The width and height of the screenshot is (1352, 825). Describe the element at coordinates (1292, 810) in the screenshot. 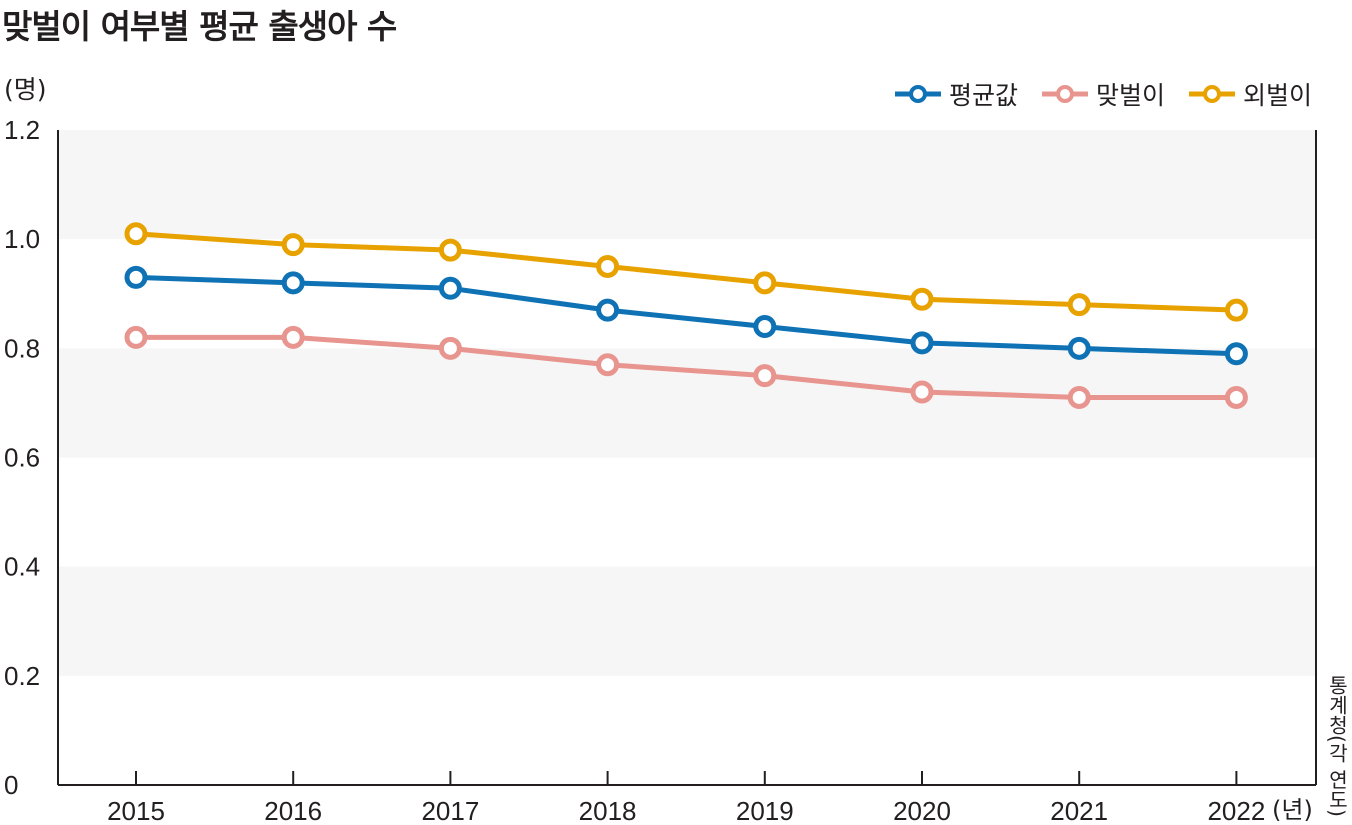

I see `x-axis-unit: (년)` at that location.